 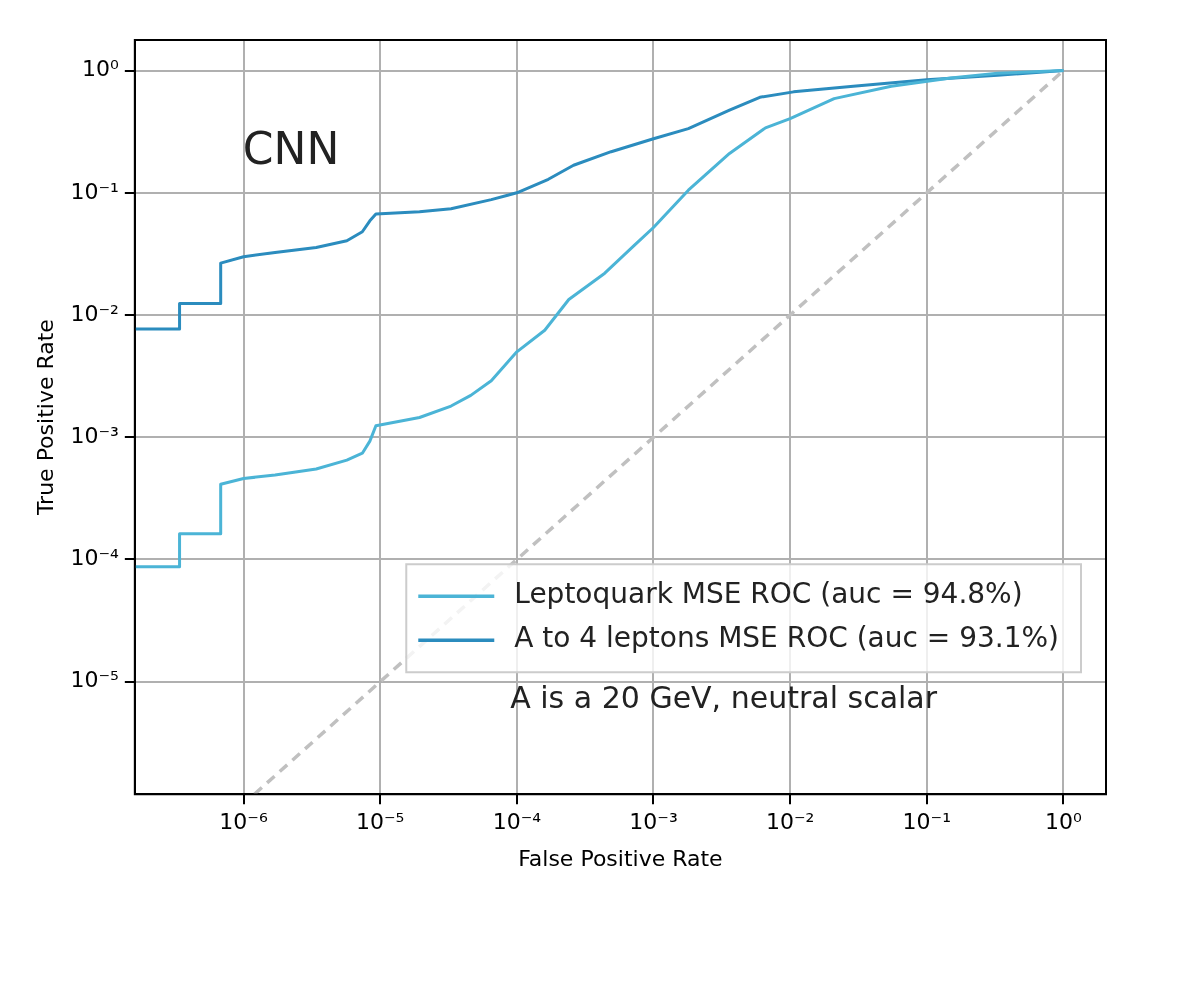 I want to click on x-tick-label: 10⁰, so click(x=1063, y=822).